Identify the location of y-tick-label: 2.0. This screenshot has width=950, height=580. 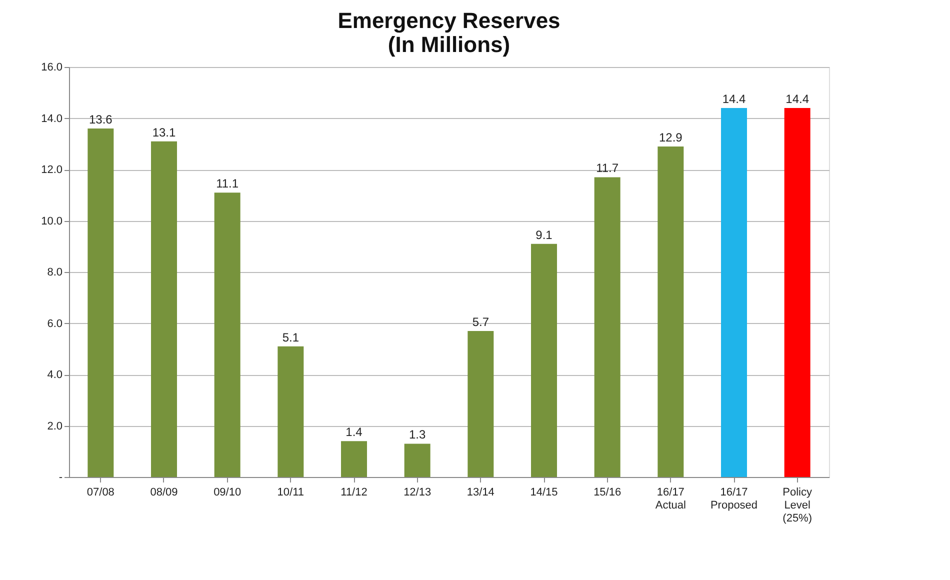
(54, 426).